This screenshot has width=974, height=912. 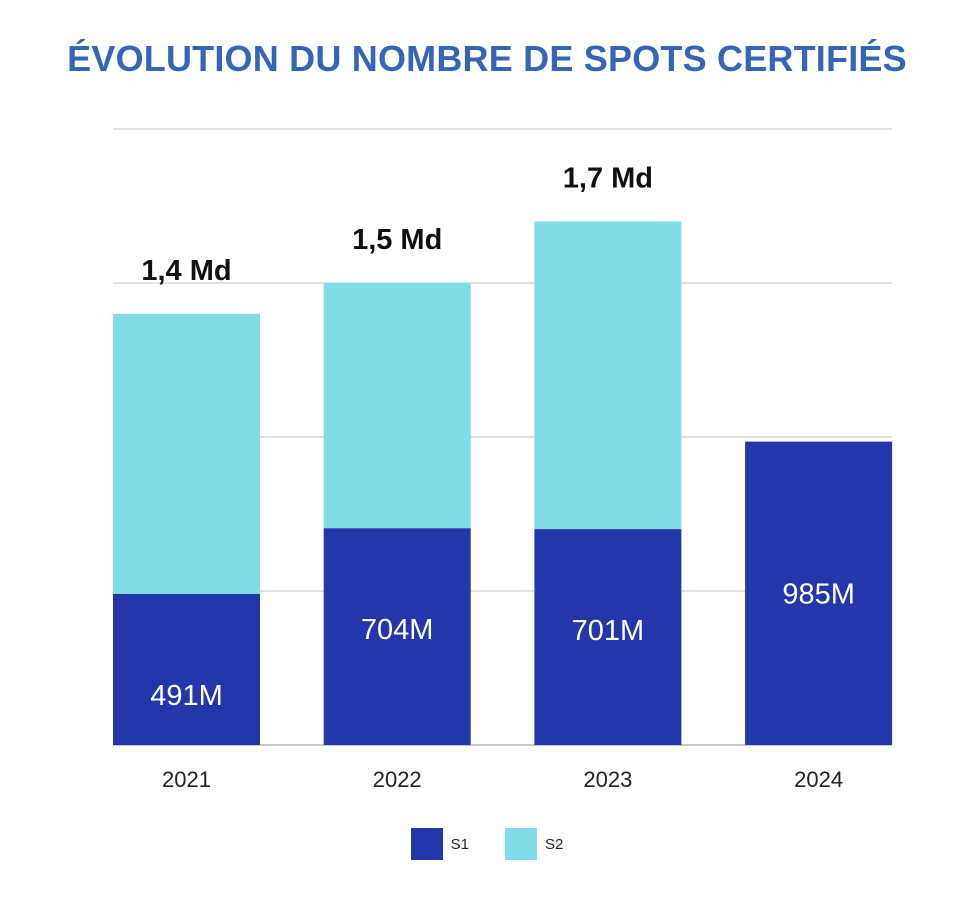 I want to click on bar-s2-2022, so click(x=397, y=406).